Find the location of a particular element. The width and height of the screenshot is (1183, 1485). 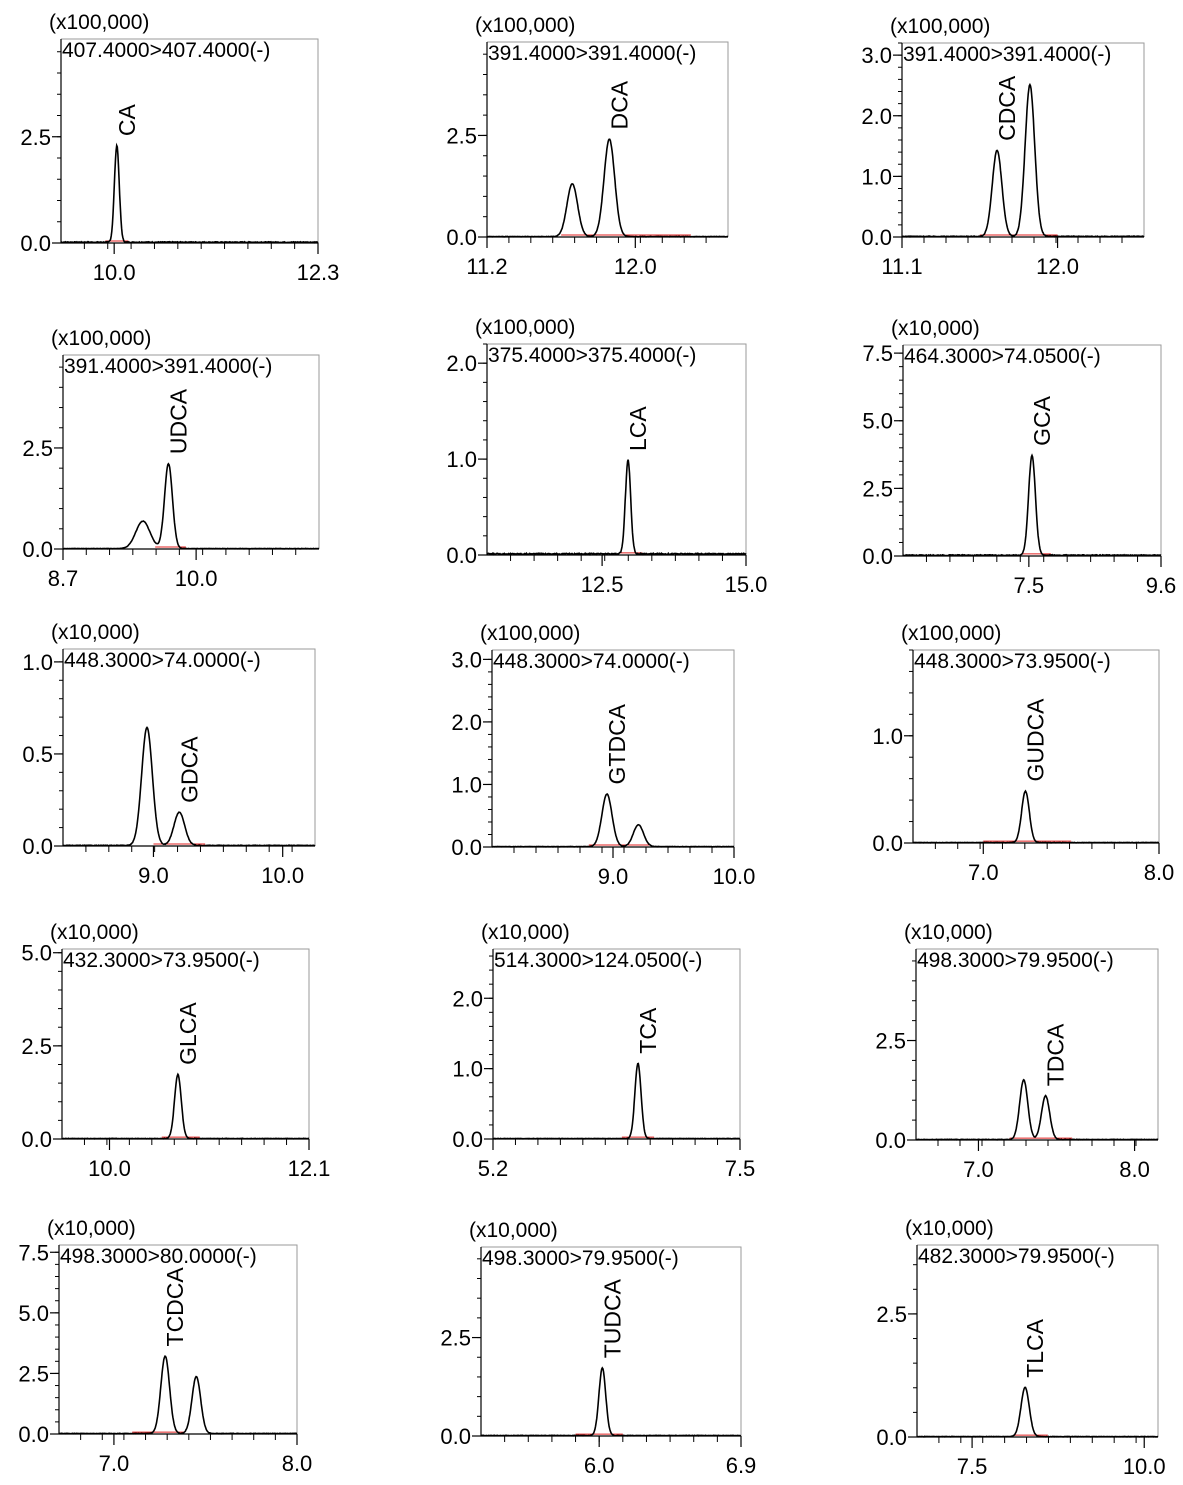

x-tick-label: 6.9 is located at coordinates (741, 1465).